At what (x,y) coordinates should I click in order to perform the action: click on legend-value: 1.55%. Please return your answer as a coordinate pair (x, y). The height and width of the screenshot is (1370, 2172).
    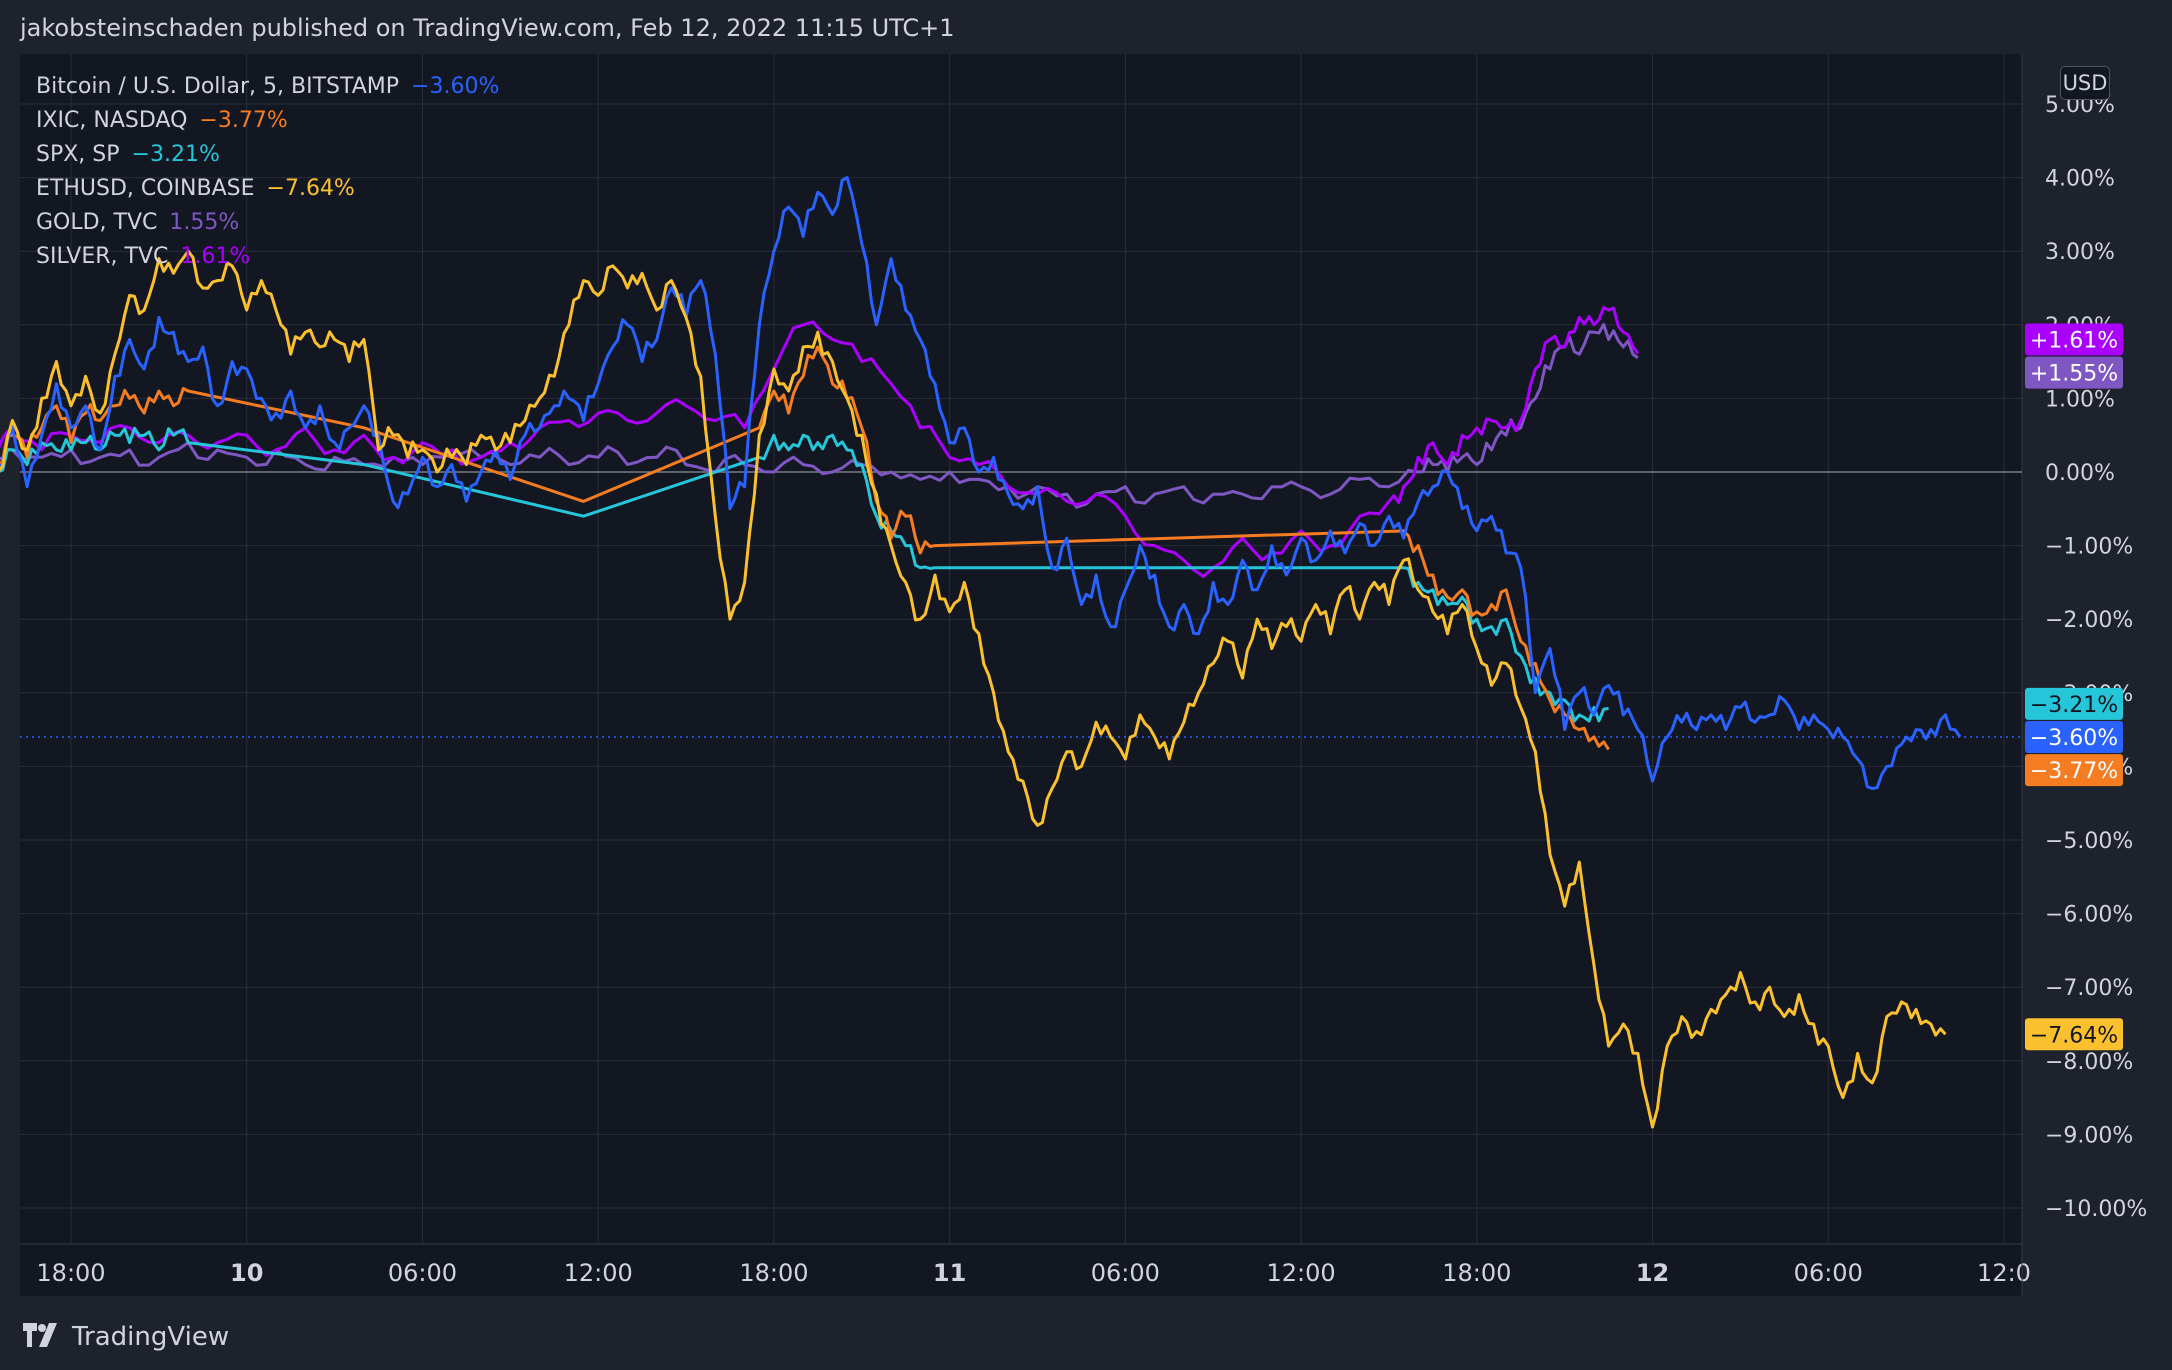
    Looking at the image, I should click on (204, 222).